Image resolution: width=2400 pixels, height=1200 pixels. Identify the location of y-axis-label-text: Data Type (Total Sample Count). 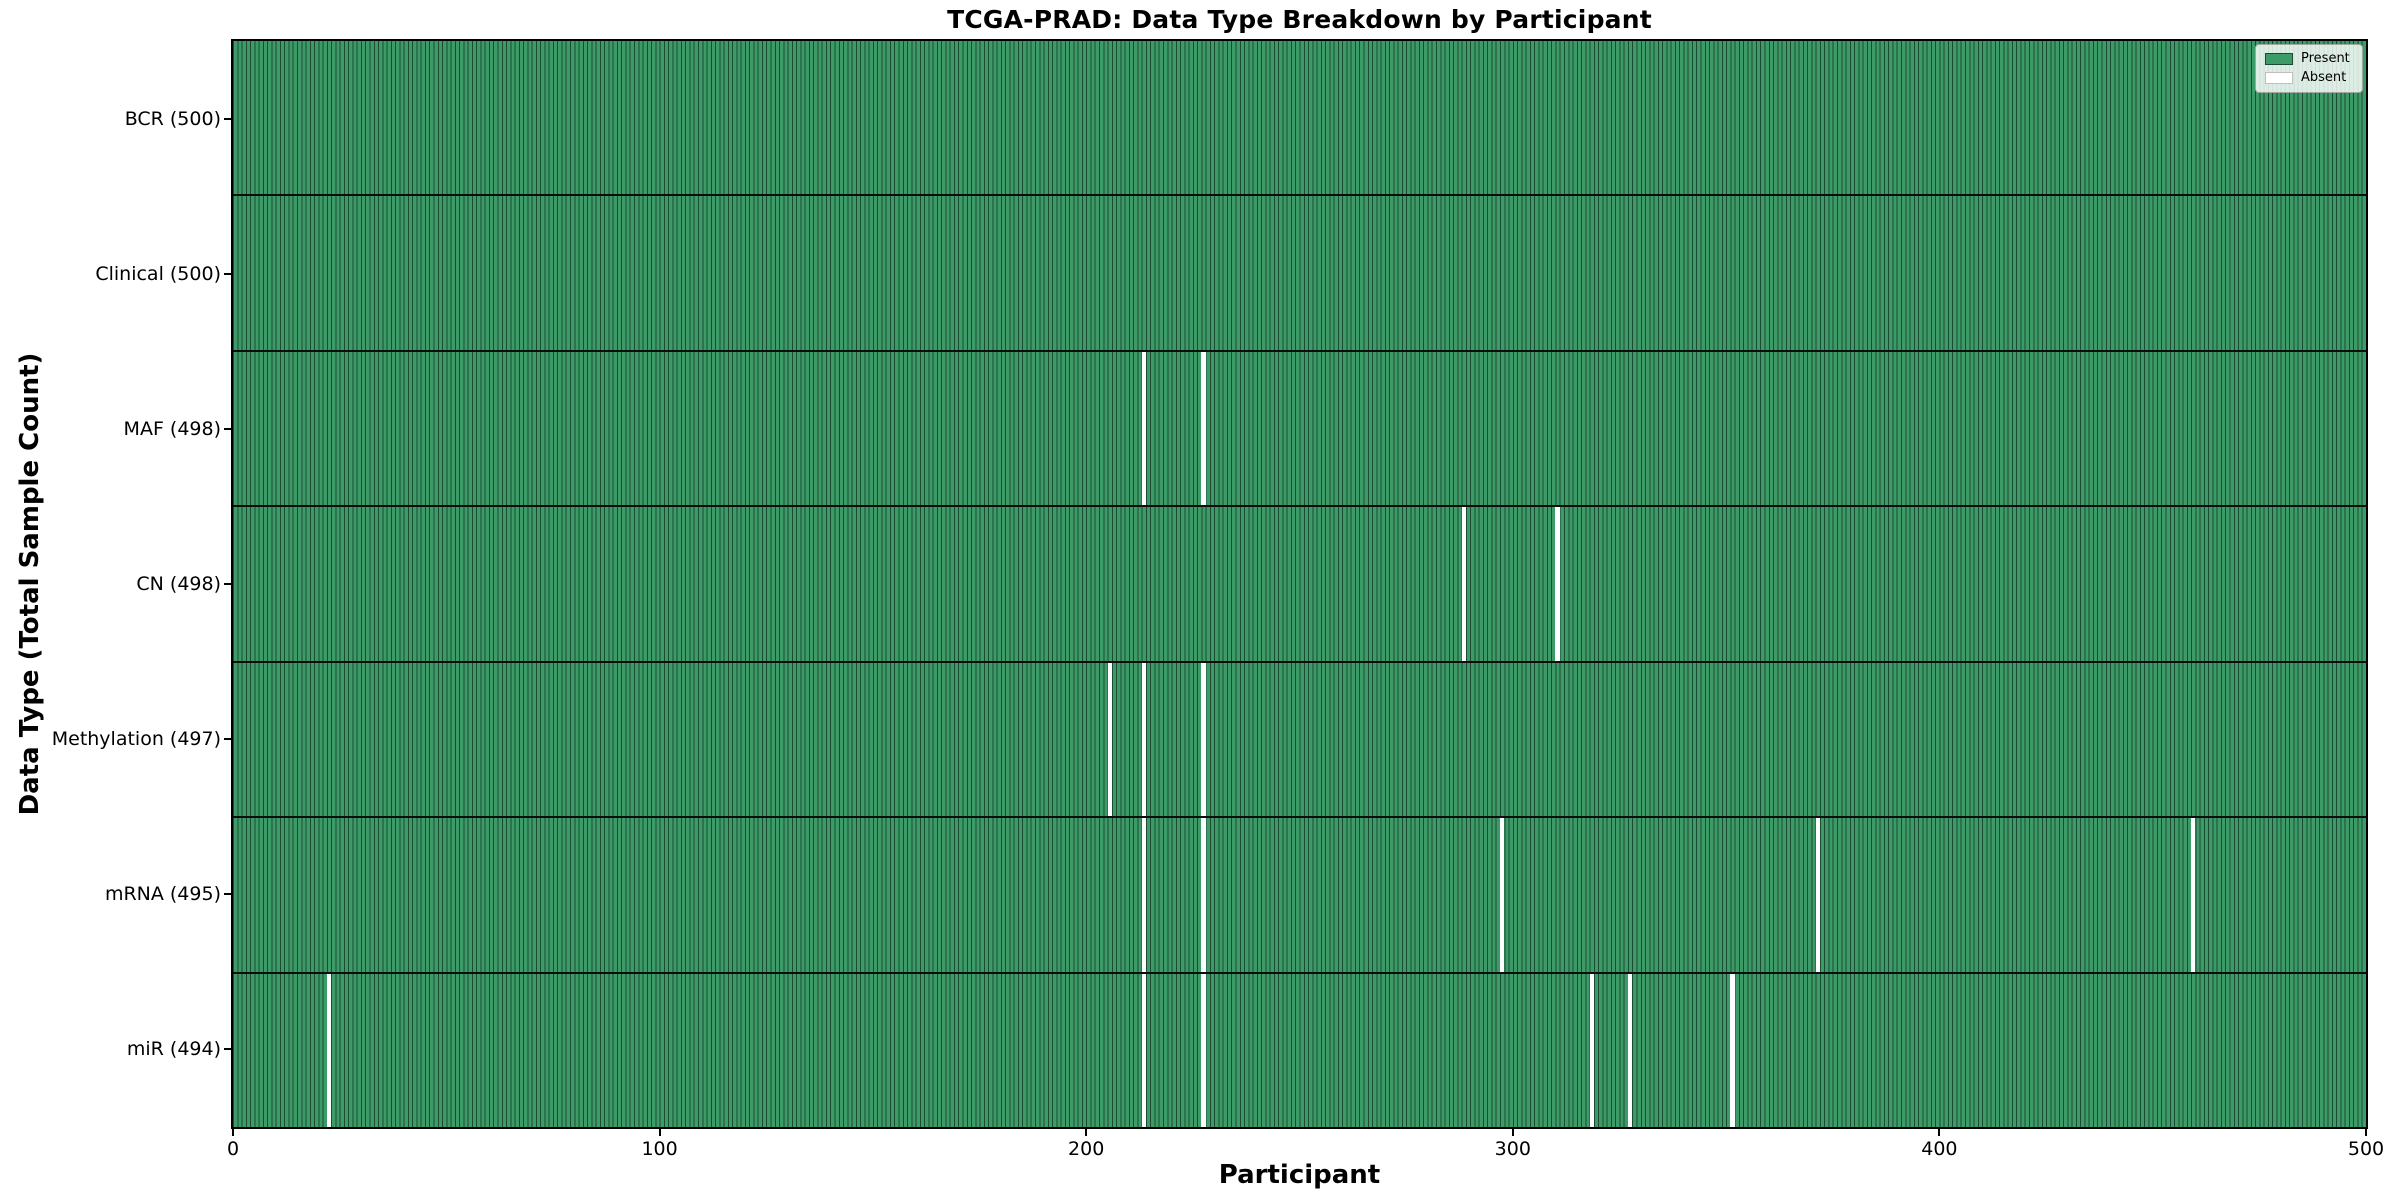
(30, 584).